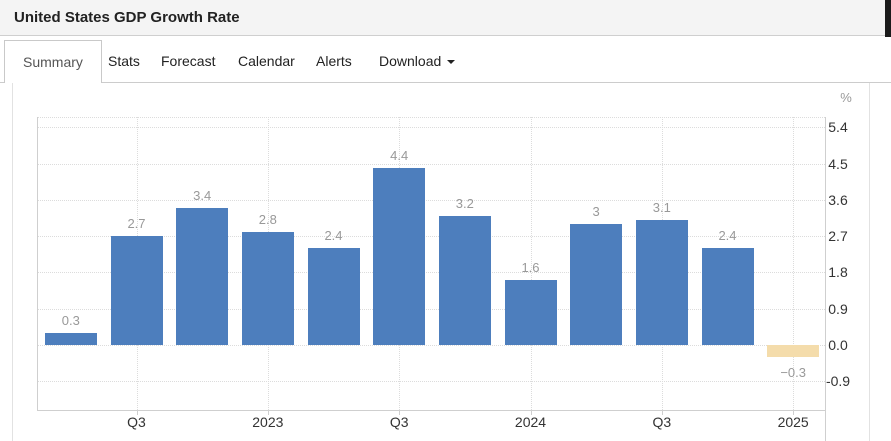 This screenshot has height=441, width=891. What do you see at coordinates (846, 97) in the screenshot?
I see `y-axis-unit-label: %` at bounding box center [846, 97].